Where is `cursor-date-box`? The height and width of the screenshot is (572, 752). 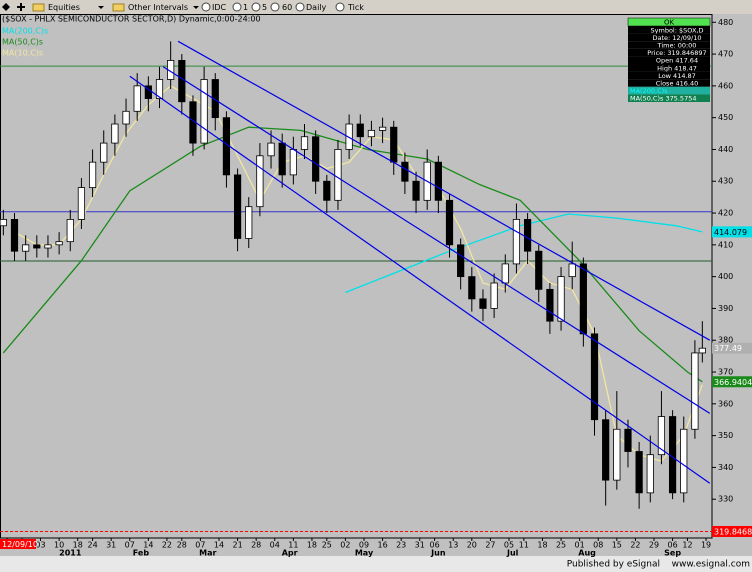 cursor-date-box is located at coordinates (18, 544).